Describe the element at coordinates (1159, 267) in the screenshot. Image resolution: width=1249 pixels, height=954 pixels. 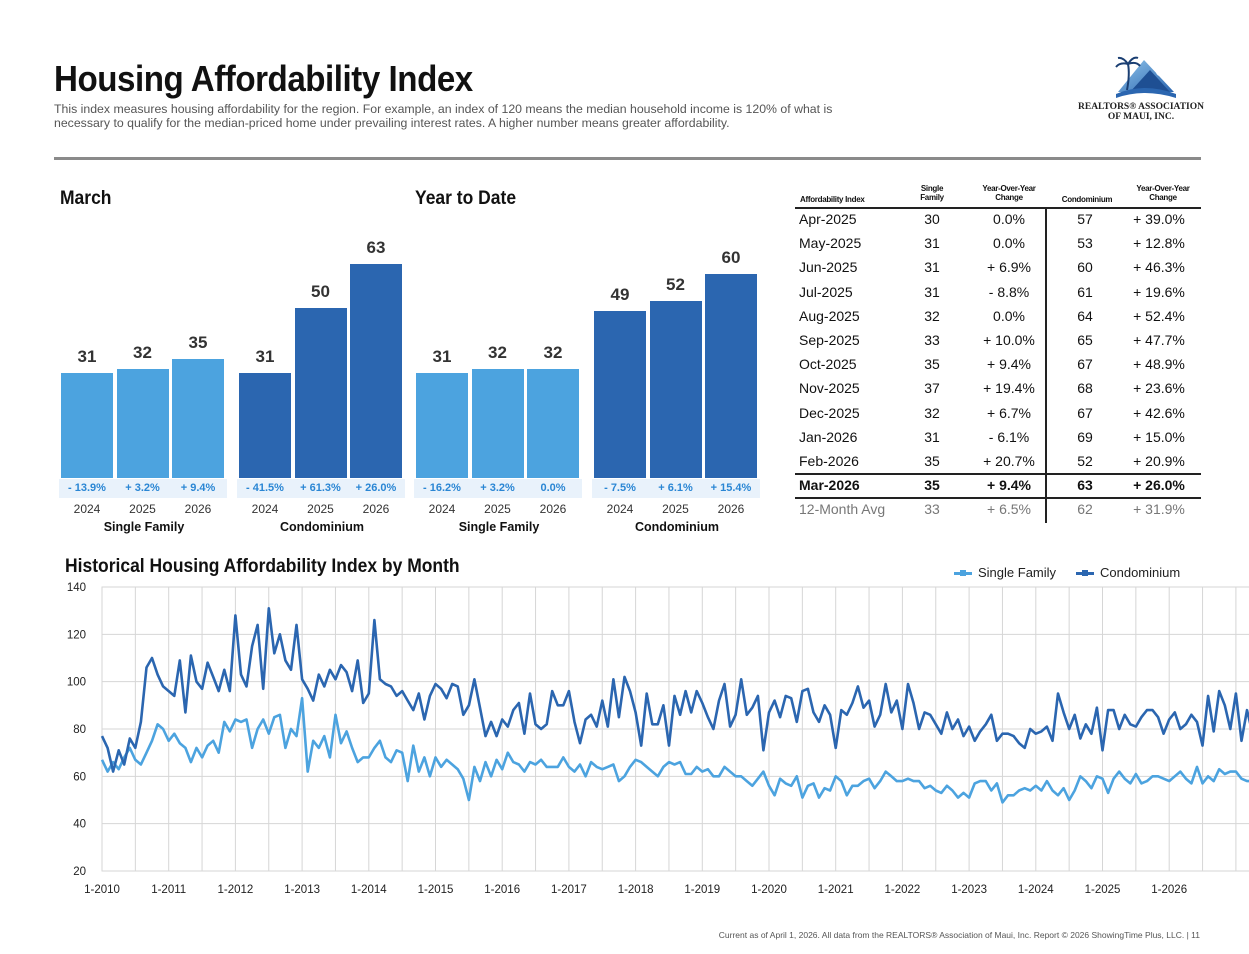
I see `cell-condo-change: + 46.3%` at that location.